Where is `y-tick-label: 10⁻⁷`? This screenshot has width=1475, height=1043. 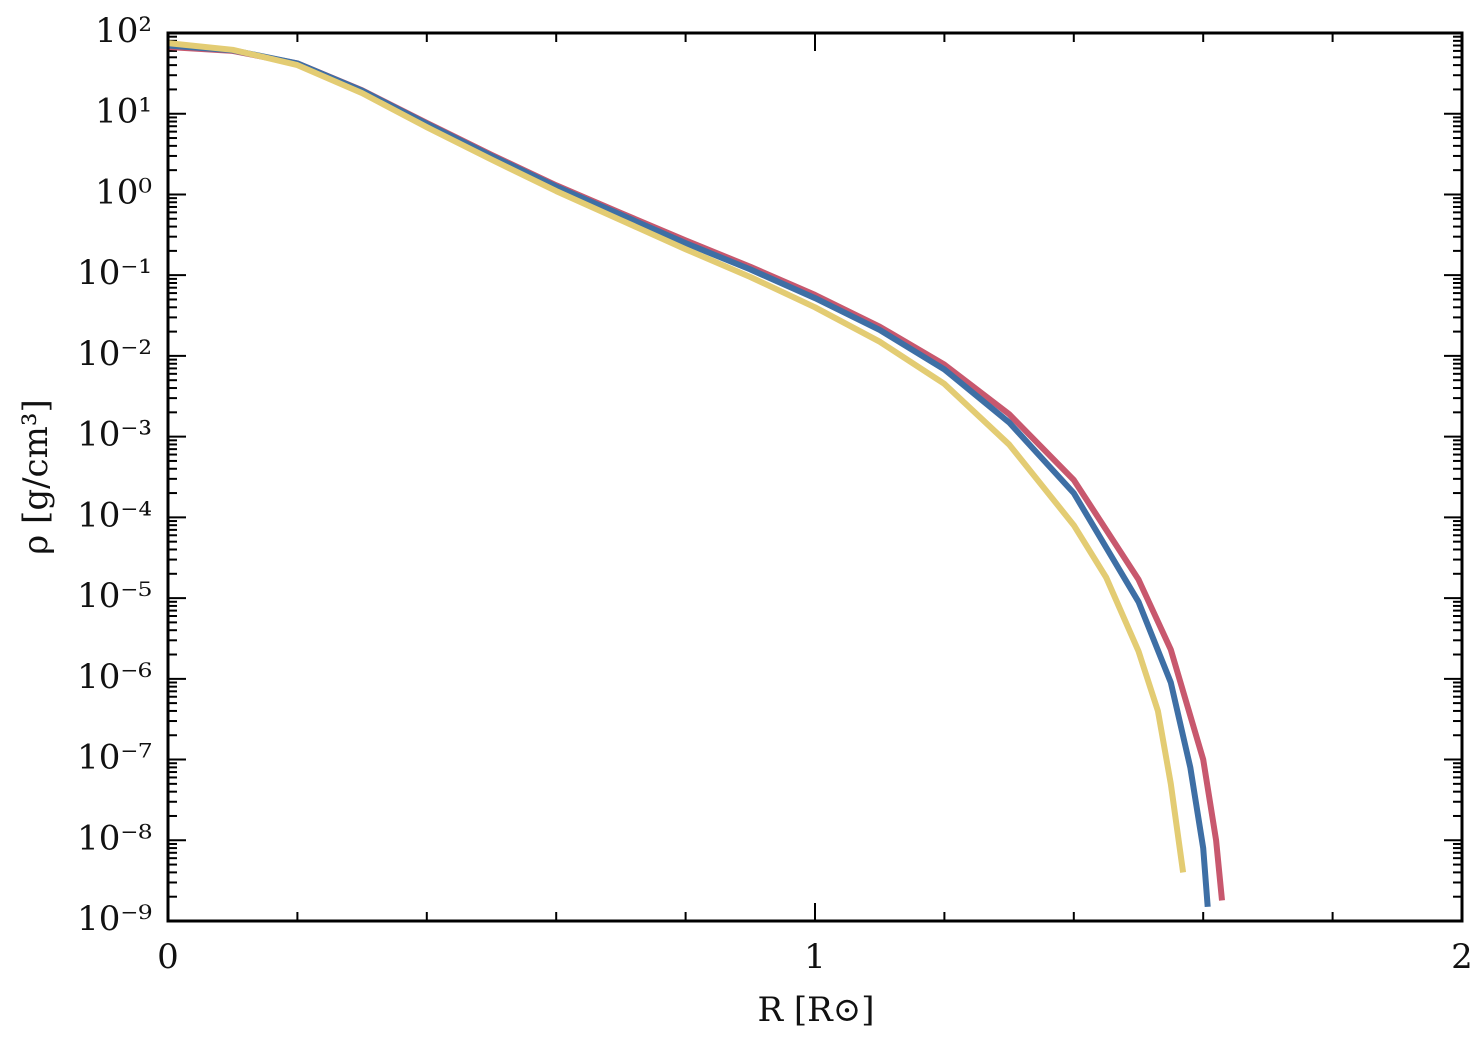
y-tick-label: 10⁻⁷ is located at coordinates (114, 758).